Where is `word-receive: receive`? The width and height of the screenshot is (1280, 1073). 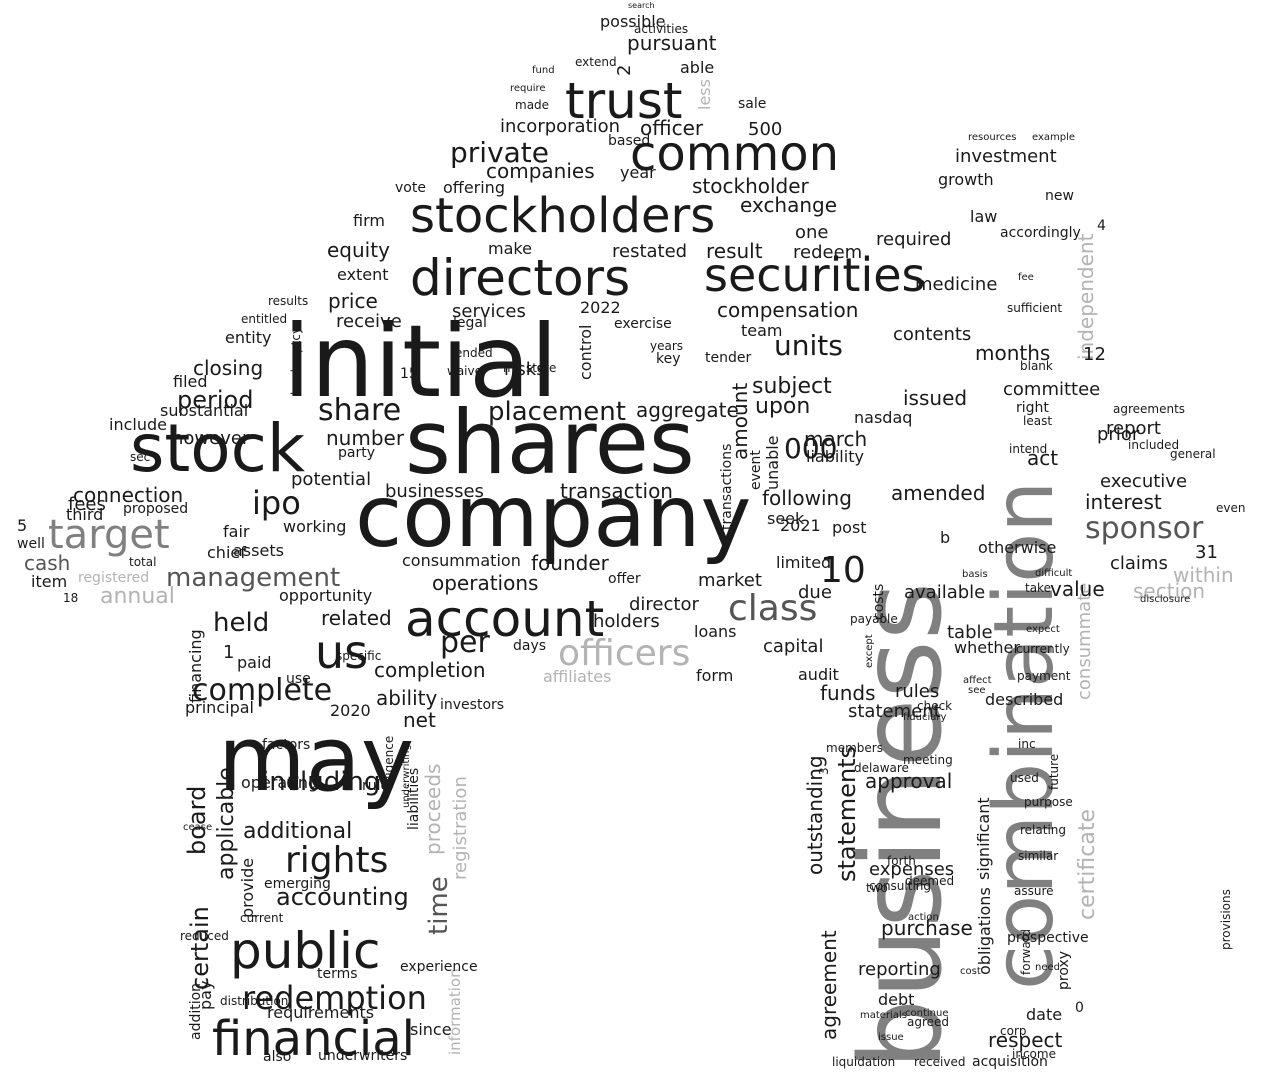 word-receive: receive is located at coordinates (369, 321).